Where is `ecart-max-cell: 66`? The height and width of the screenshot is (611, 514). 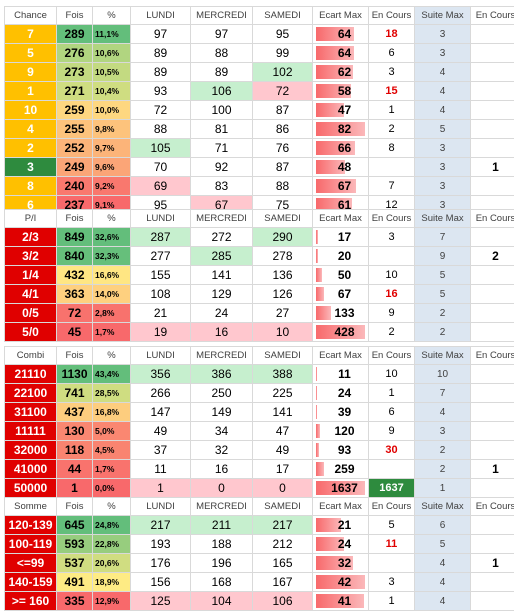
ecart-max-cell: 66 is located at coordinates (341, 148).